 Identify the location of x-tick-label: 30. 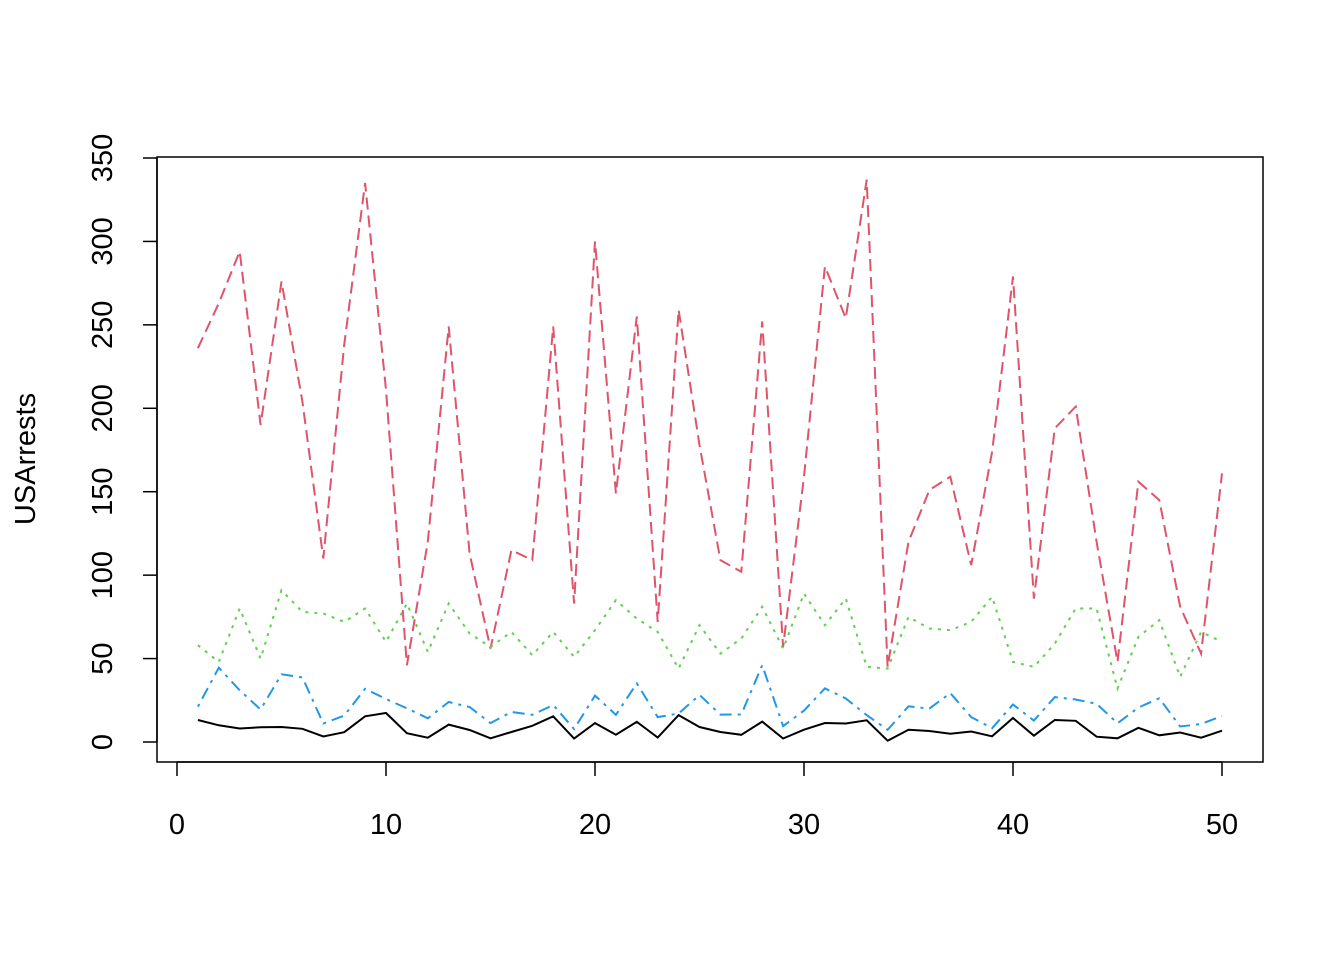
(804, 825).